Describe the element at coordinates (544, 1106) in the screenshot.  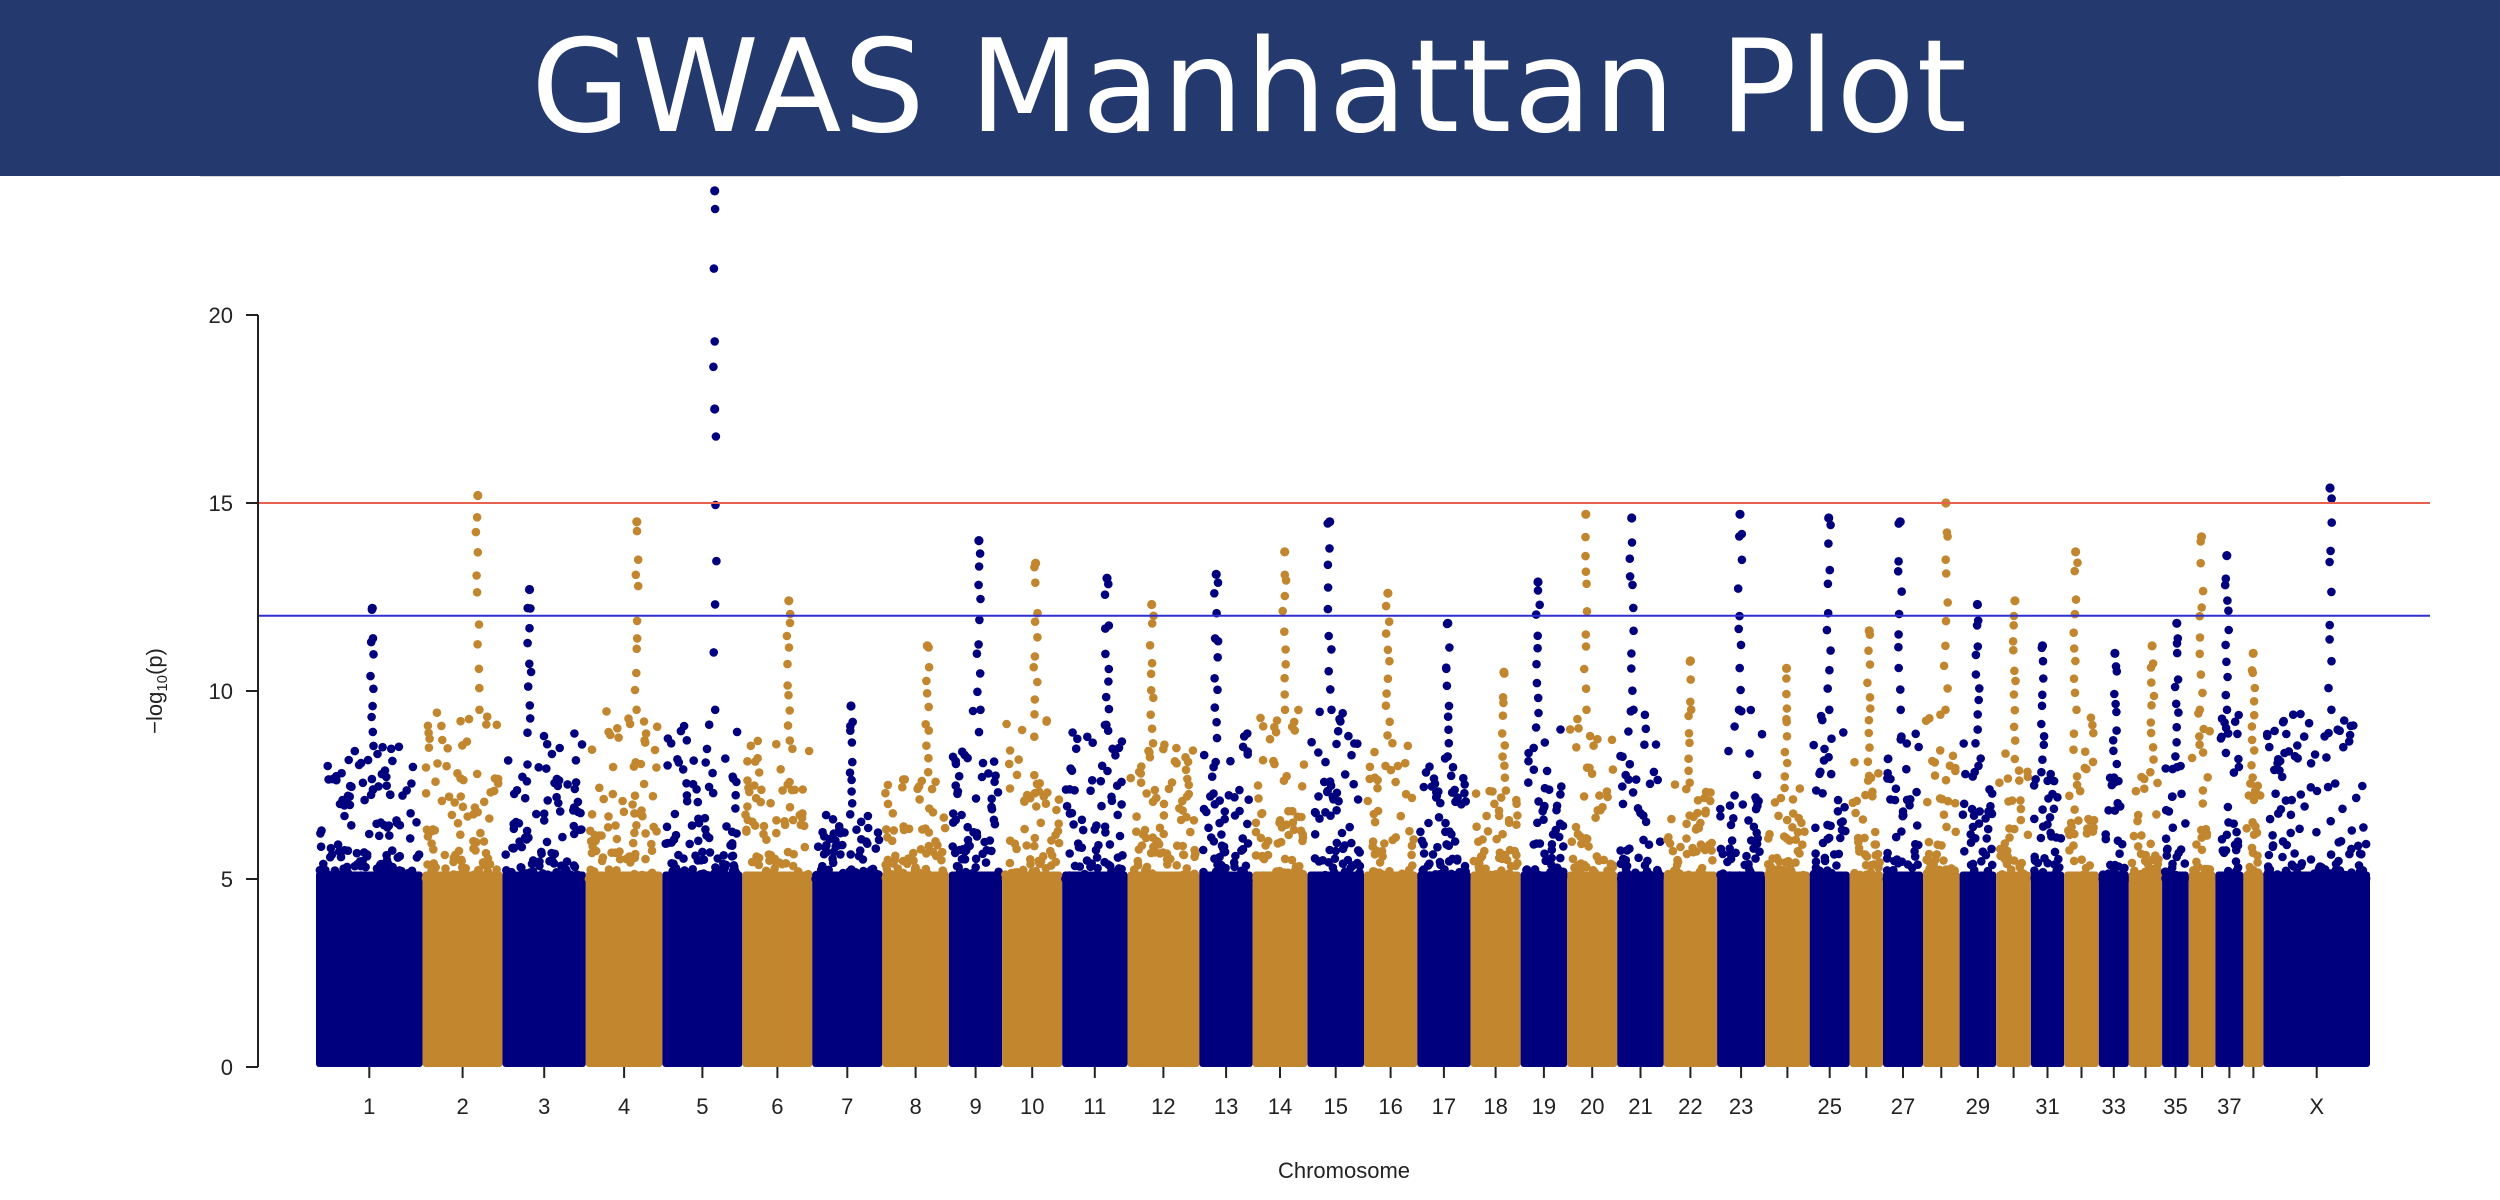
I see `x-tick-label-3: 3` at that location.